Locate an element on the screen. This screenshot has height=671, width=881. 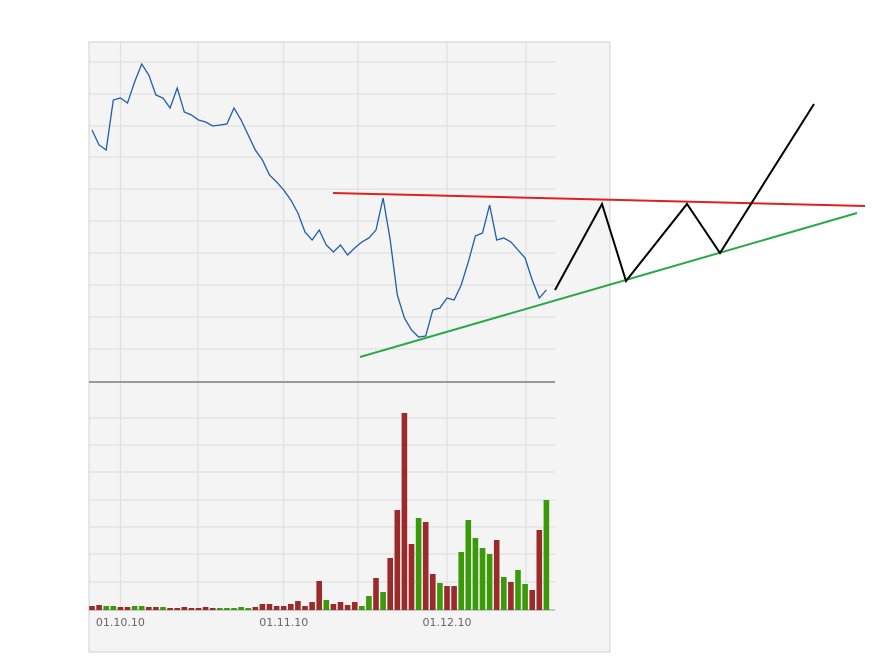
projection-zigzag is located at coordinates (684, 197).